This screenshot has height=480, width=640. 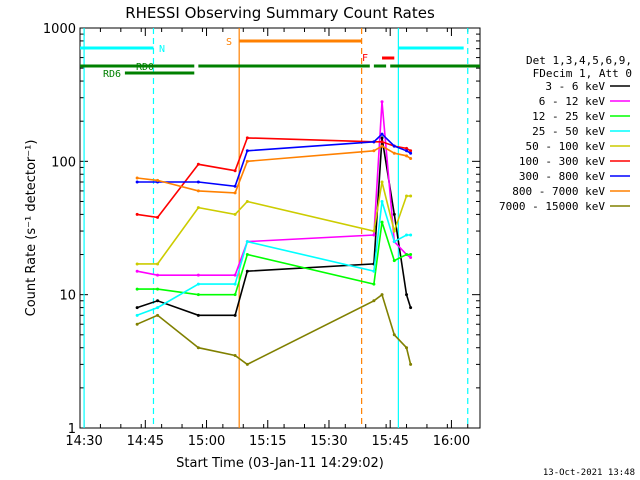 What do you see at coordinates (558, 191) in the screenshot?
I see `legend-entry-label: 800 - 7000 keV` at bounding box center [558, 191].